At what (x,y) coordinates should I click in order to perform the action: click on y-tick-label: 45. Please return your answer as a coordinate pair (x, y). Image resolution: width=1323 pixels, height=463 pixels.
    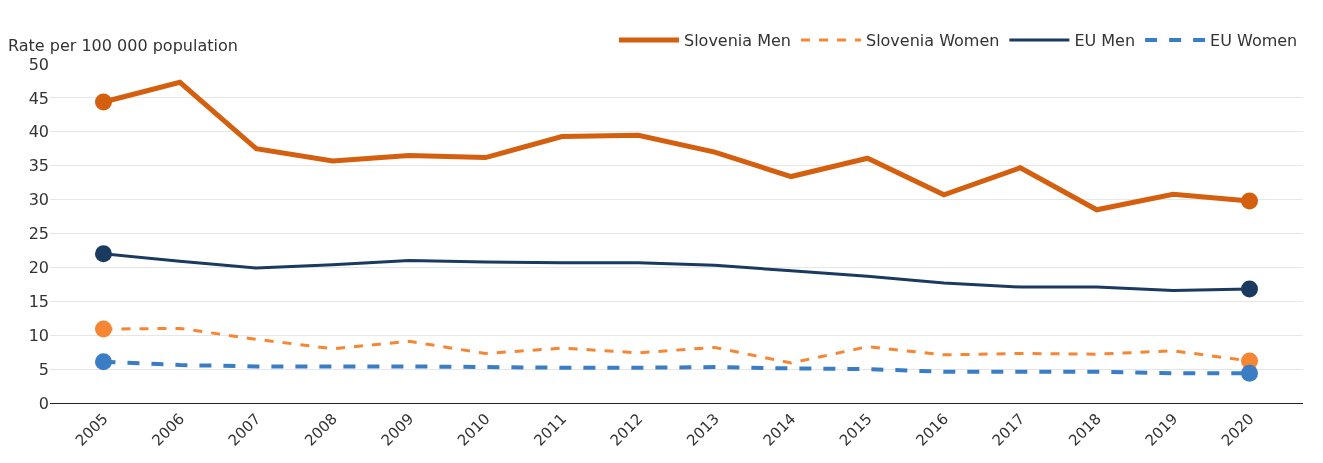
    Looking at the image, I should click on (38, 98).